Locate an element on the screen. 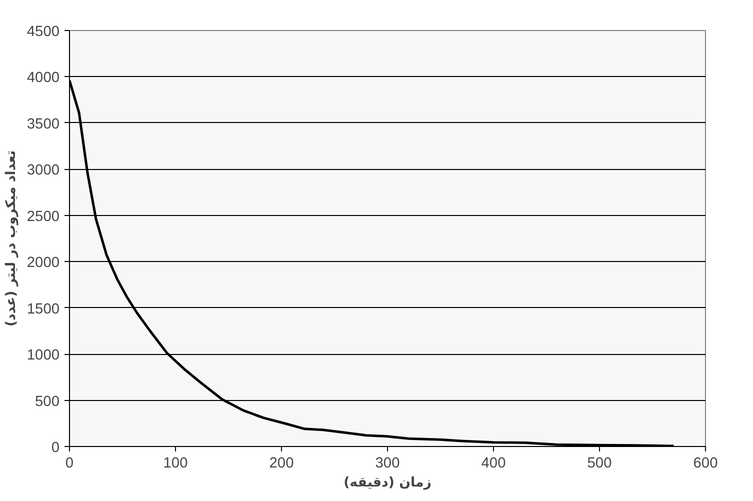  x-tick-label: 0 is located at coordinates (69, 464).